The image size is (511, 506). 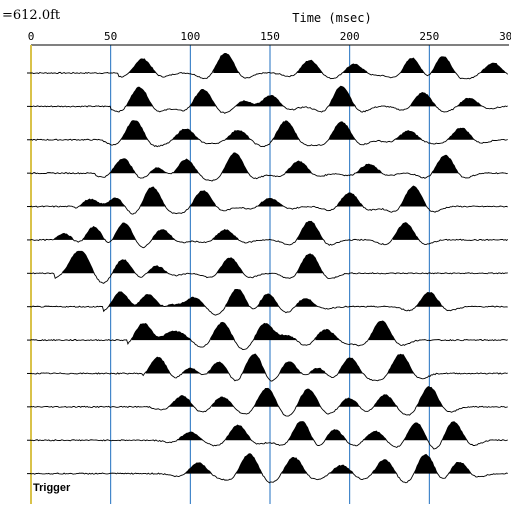 What do you see at coordinates (31, 36) in the screenshot?
I see `x-tick-label: 0` at bounding box center [31, 36].